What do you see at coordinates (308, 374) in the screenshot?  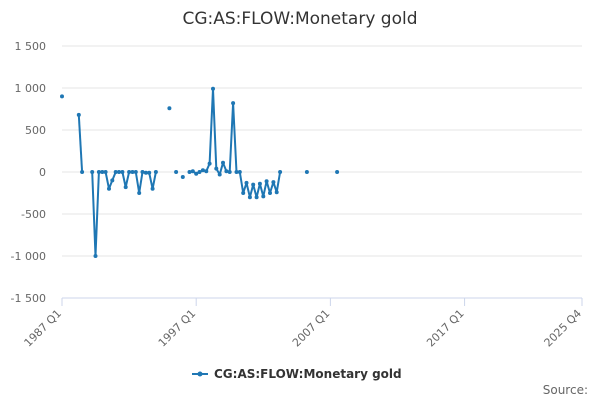 I see `legend-label: CG:AS:FLOW:Monetary gold` at bounding box center [308, 374].